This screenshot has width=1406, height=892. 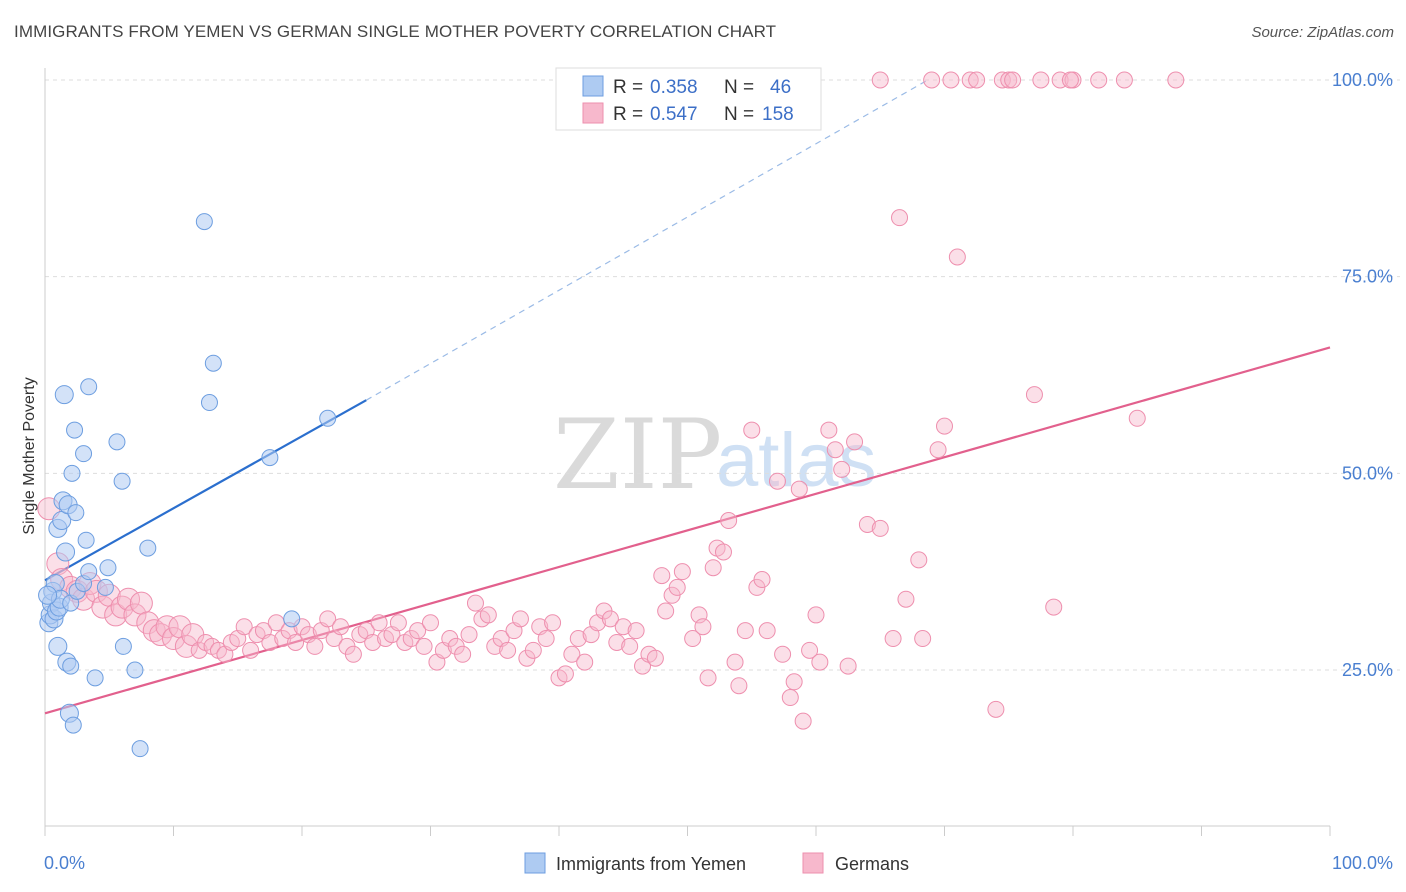 What do you see at coordinates (872, 864) in the screenshot?
I see `bottom-legend-label-german: Germans` at bounding box center [872, 864].